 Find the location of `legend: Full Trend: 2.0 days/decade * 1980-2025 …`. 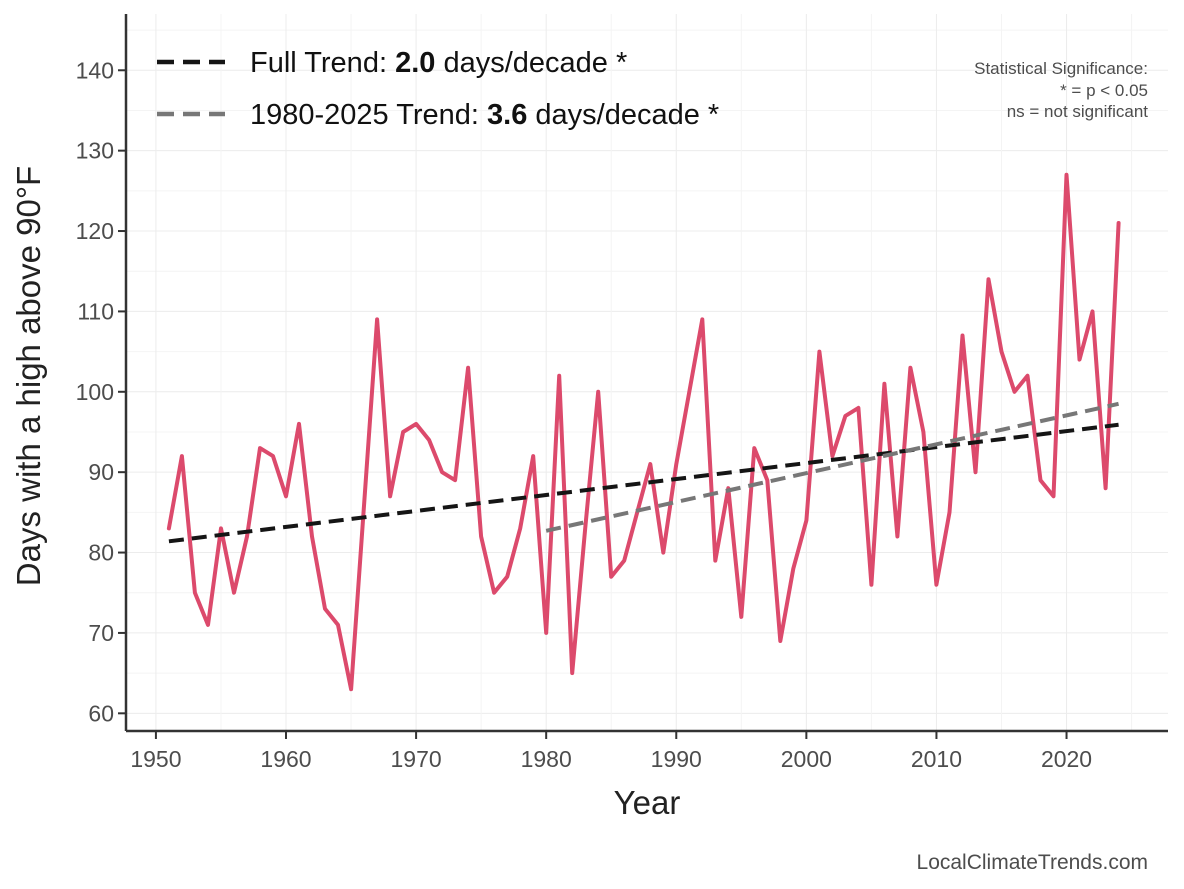

legend: Full Trend: 2.0 days/decade * 1980-2025 … is located at coordinates (438, 89).